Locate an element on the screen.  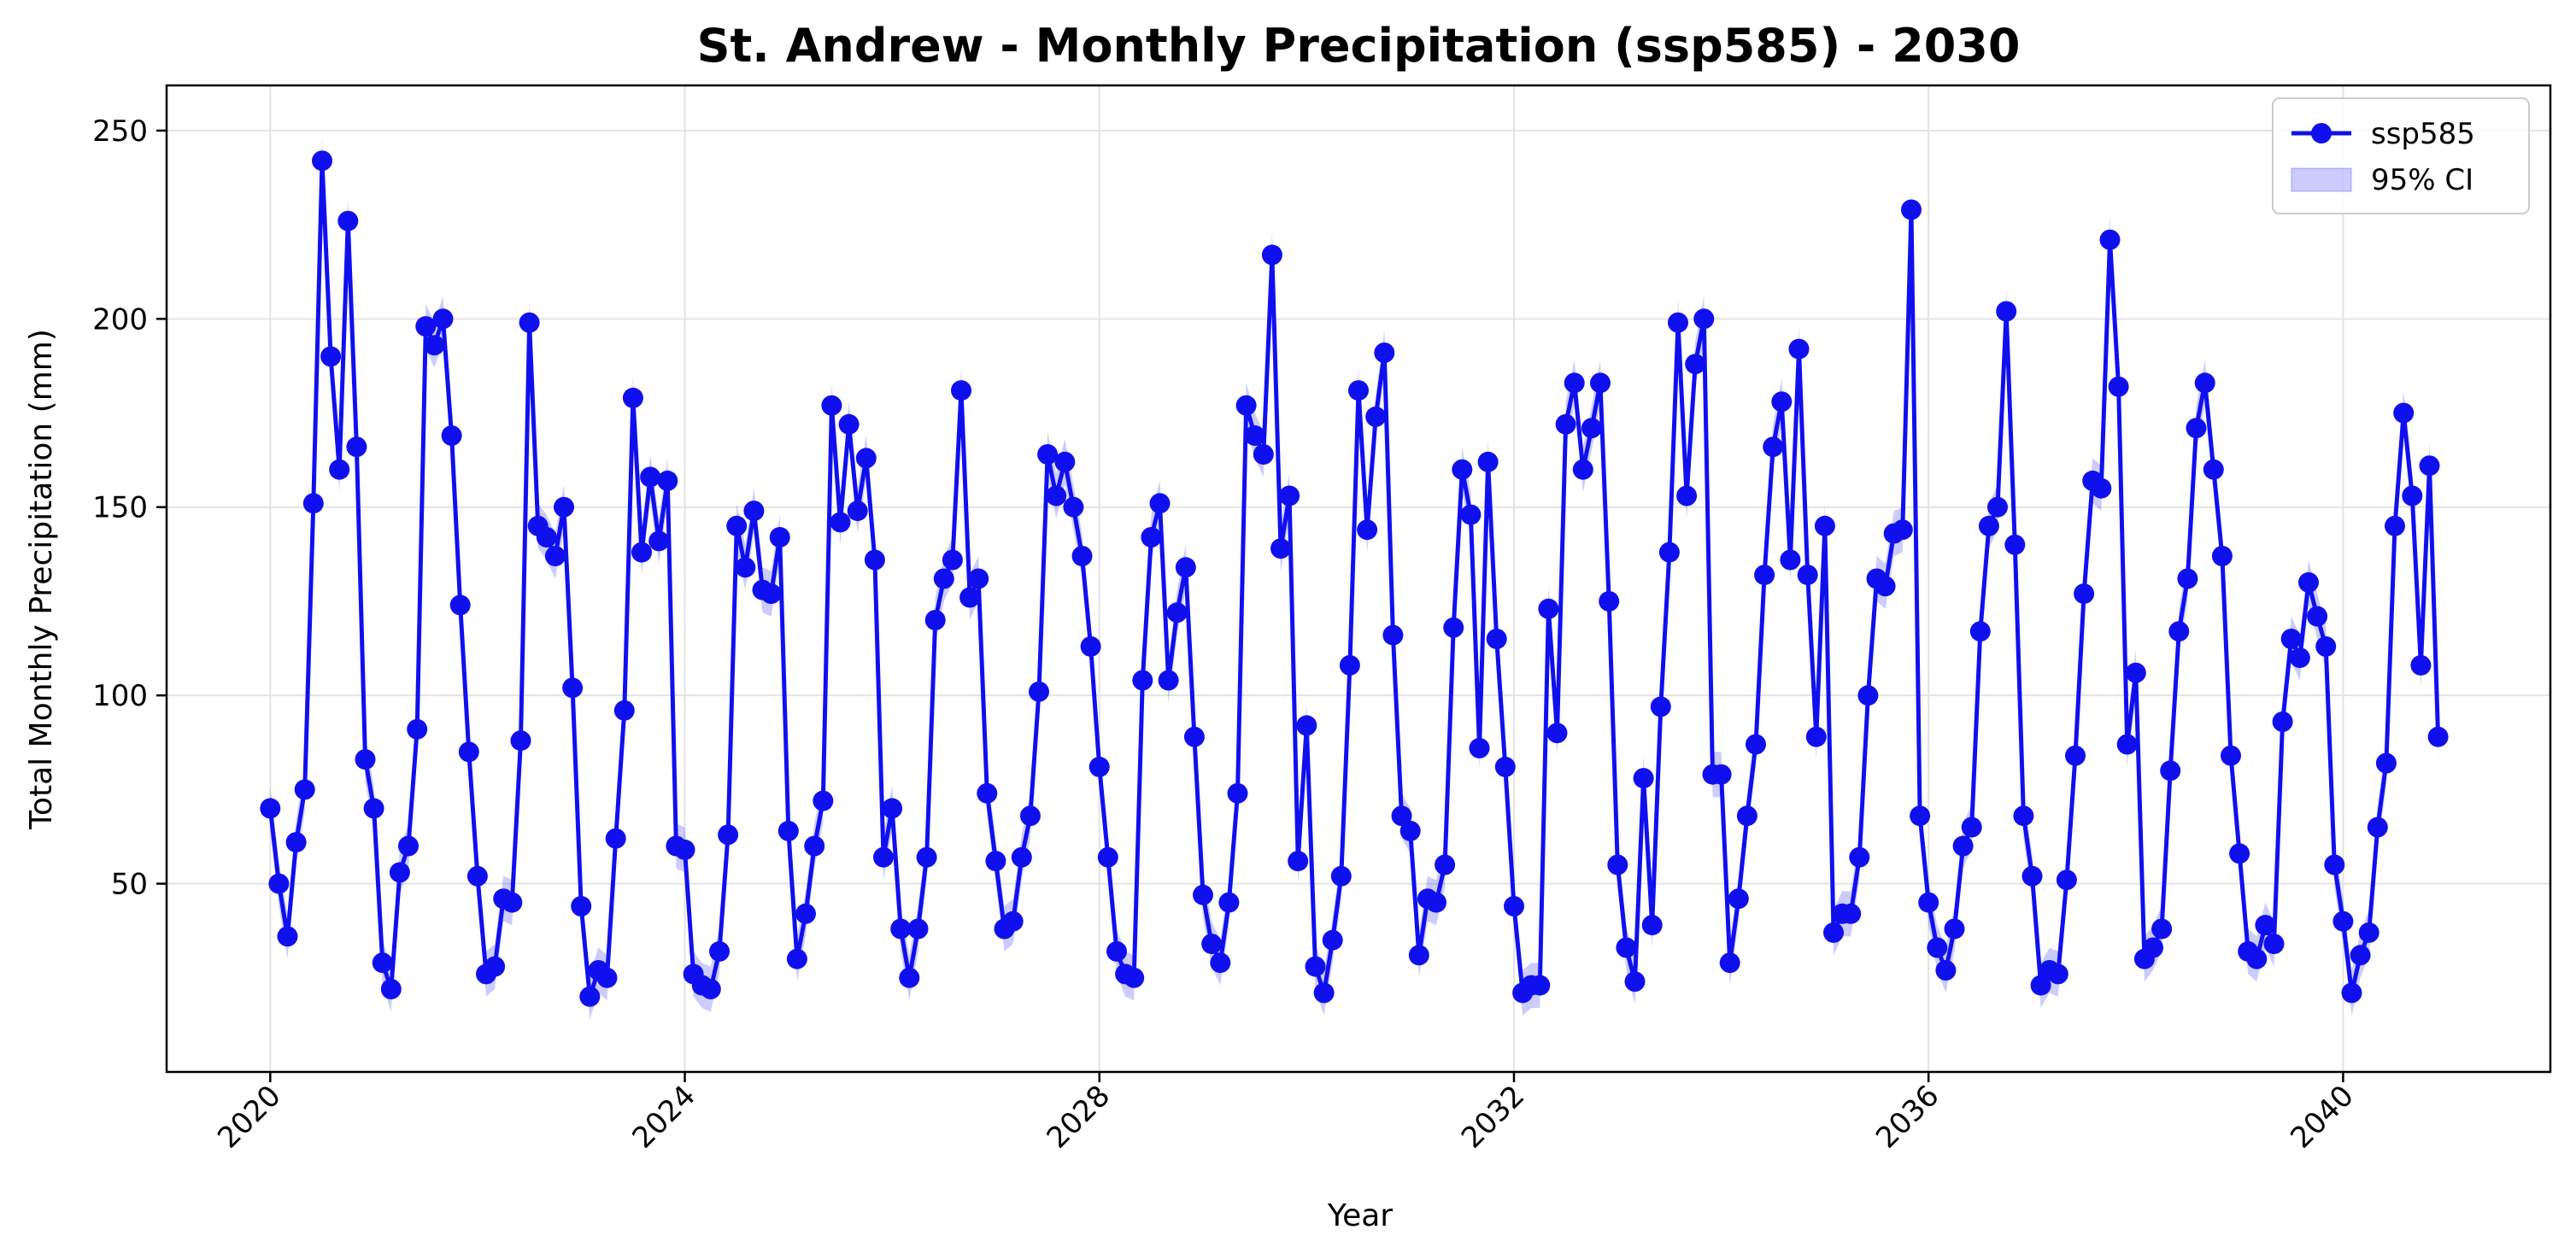
y-axis-label: Total Monthly Precipitation (mm) is located at coordinates (41, 579).